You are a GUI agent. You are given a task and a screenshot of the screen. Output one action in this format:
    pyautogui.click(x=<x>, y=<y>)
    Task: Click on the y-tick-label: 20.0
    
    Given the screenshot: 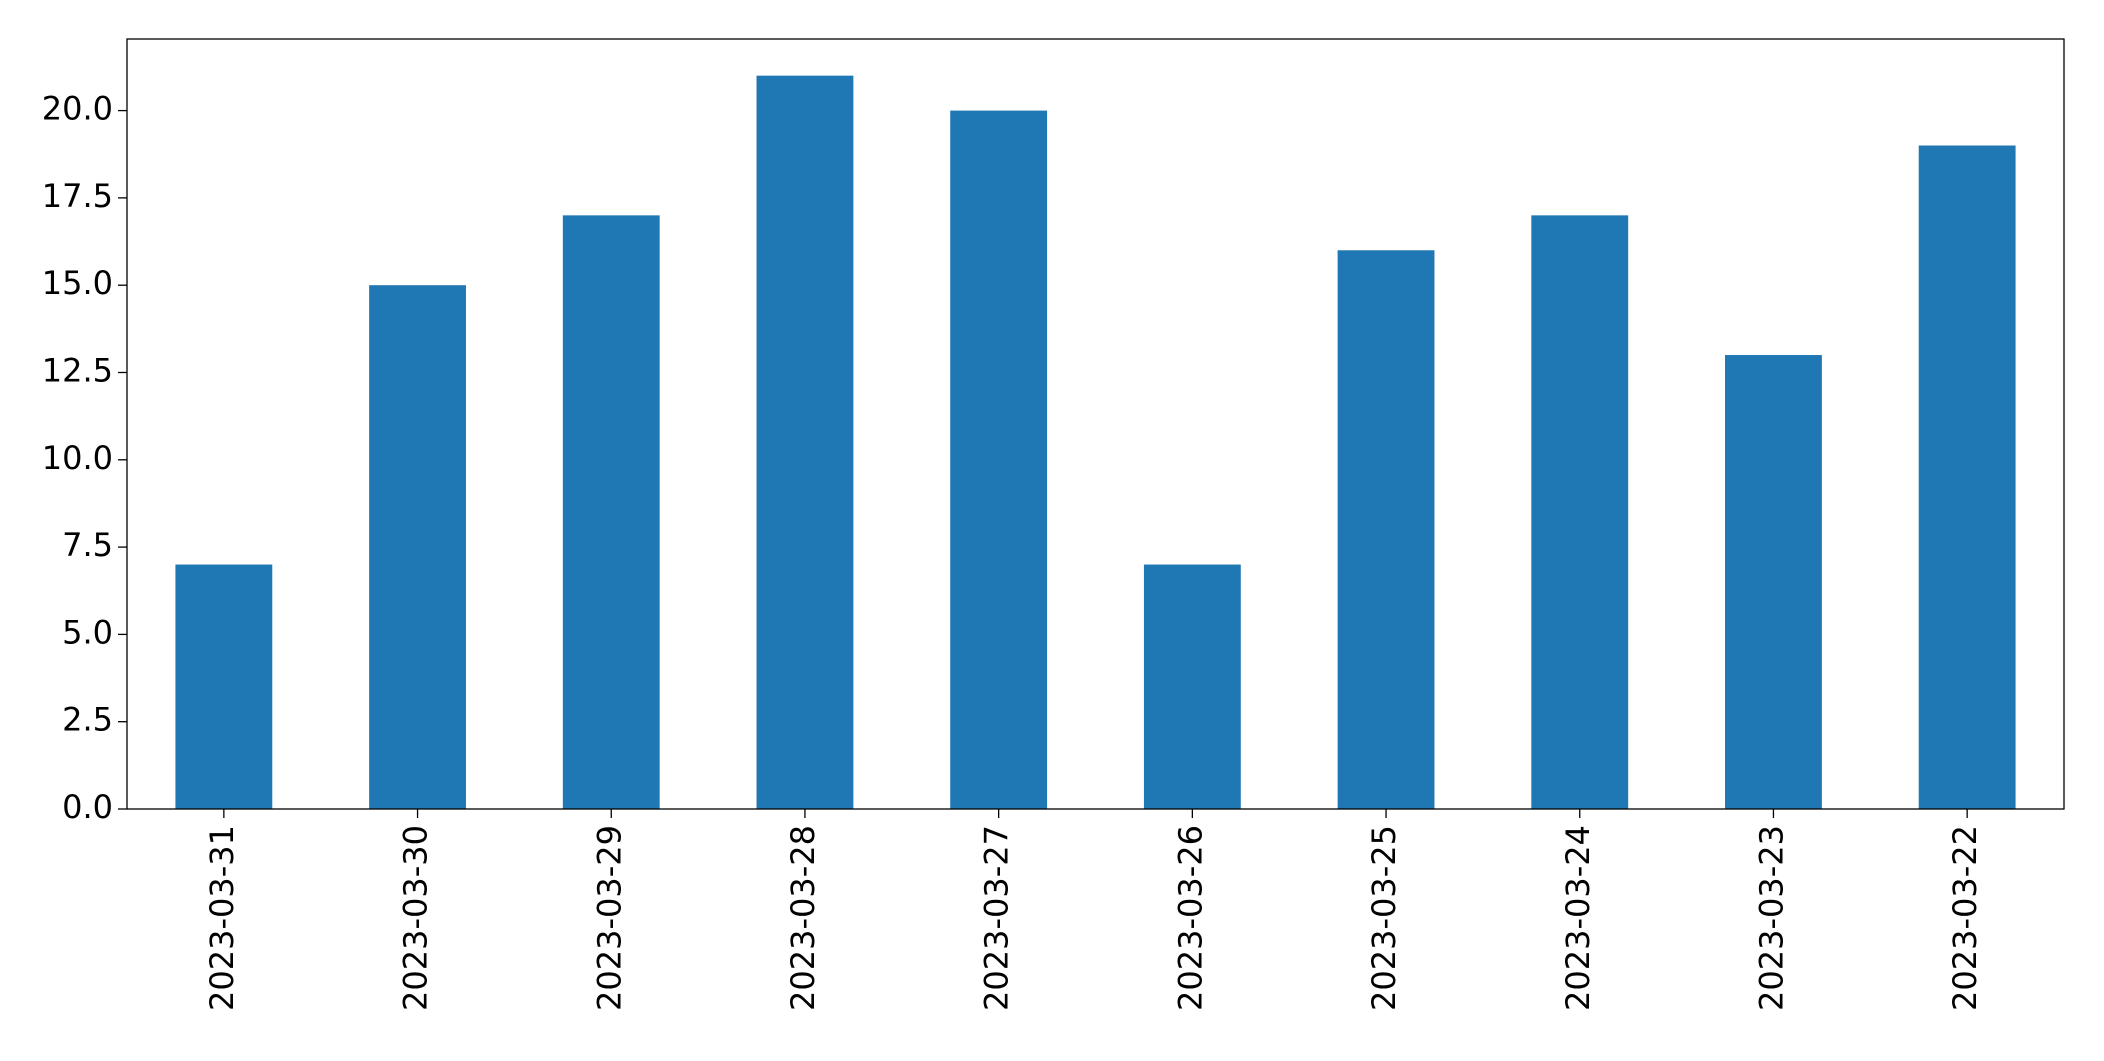 What is the action you would take?
    pyautogui.click(x=77, y=109)
    